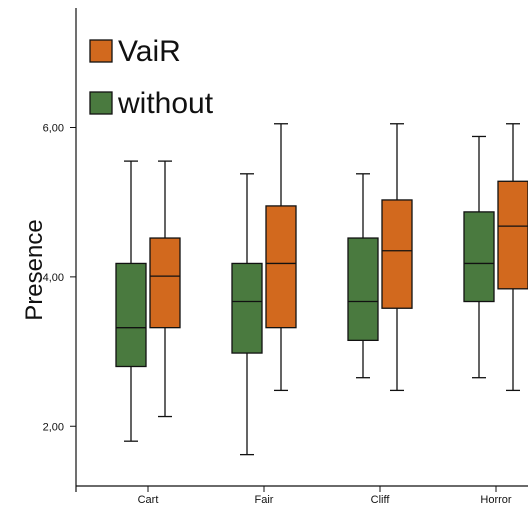 This screenshot has width=528, height=510. Describe the element at coordinates (151, 77) in the screenshot. I see `legend: VaiR without` at that location.